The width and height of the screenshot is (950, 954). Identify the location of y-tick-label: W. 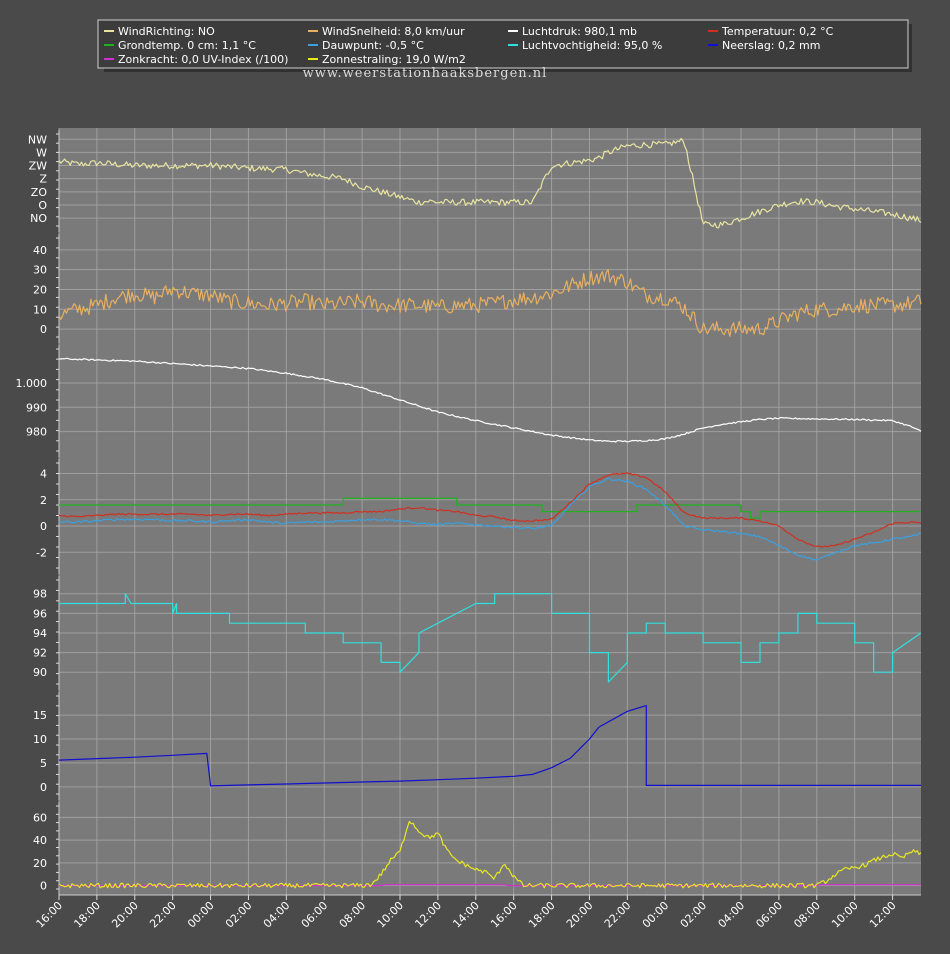
(41, 152).